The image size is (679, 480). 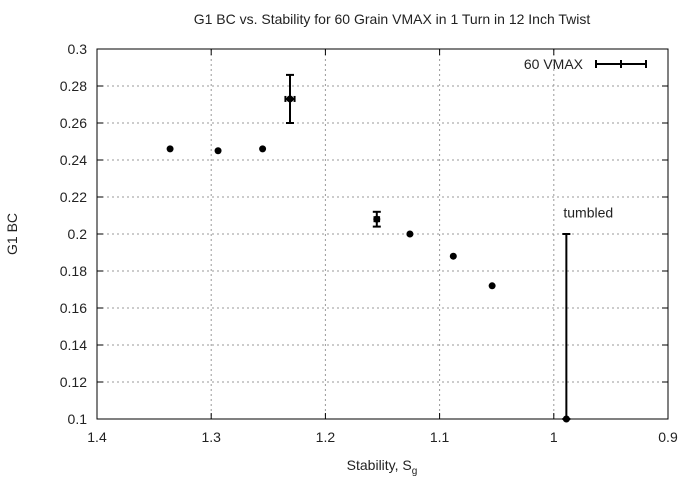 What do you see at coordinates (415, 471) in the screenshot?
I see `x-axis-label-subscript: g` at bounding box center [415, 471].